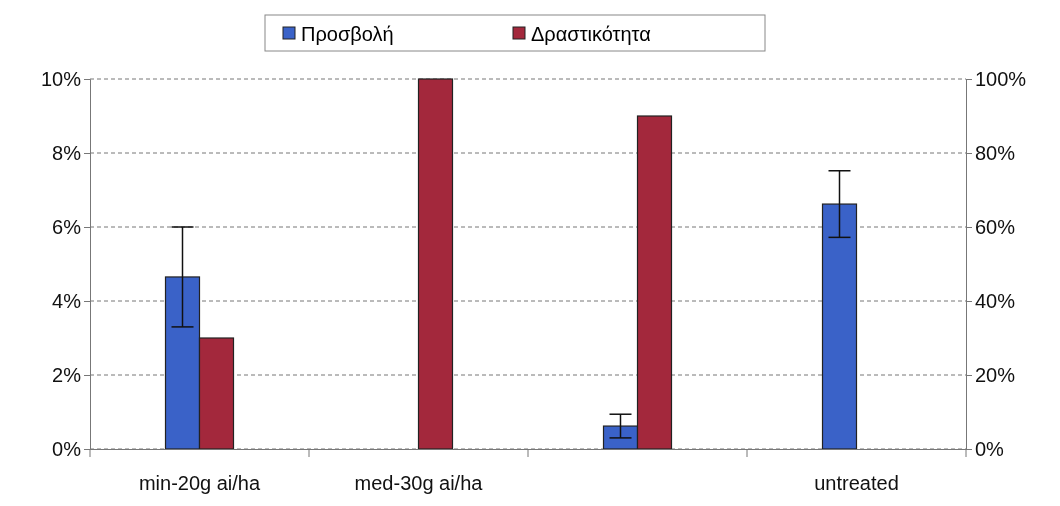  What do you see at coordinates (995, 152) in the screenshot?
I see `y2-tick-label: 80%` at bounding box center [995, 152].